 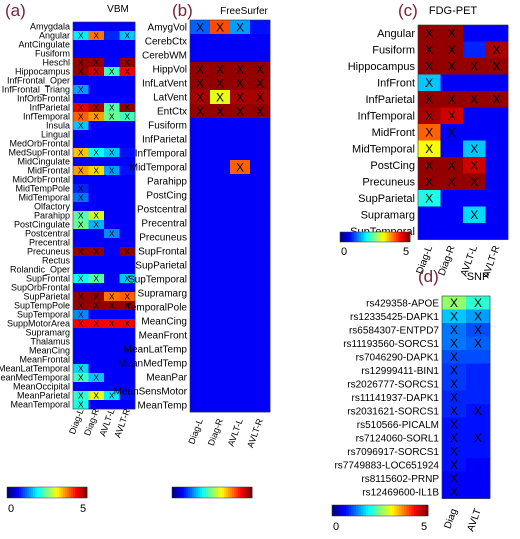 What do you see at coordinates (41, 180) in the screenshot?
I see `row-label: MidOrbFrontal` at bounding box center [41, 180].